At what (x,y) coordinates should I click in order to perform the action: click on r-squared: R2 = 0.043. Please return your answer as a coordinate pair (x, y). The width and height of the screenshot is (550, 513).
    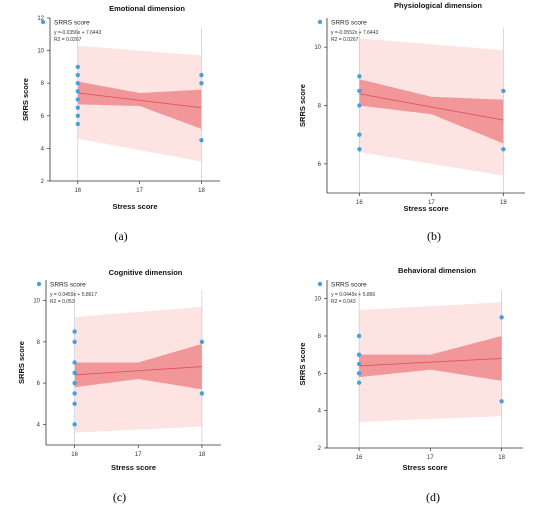
    Looking at the image, I should click on (343, 302).